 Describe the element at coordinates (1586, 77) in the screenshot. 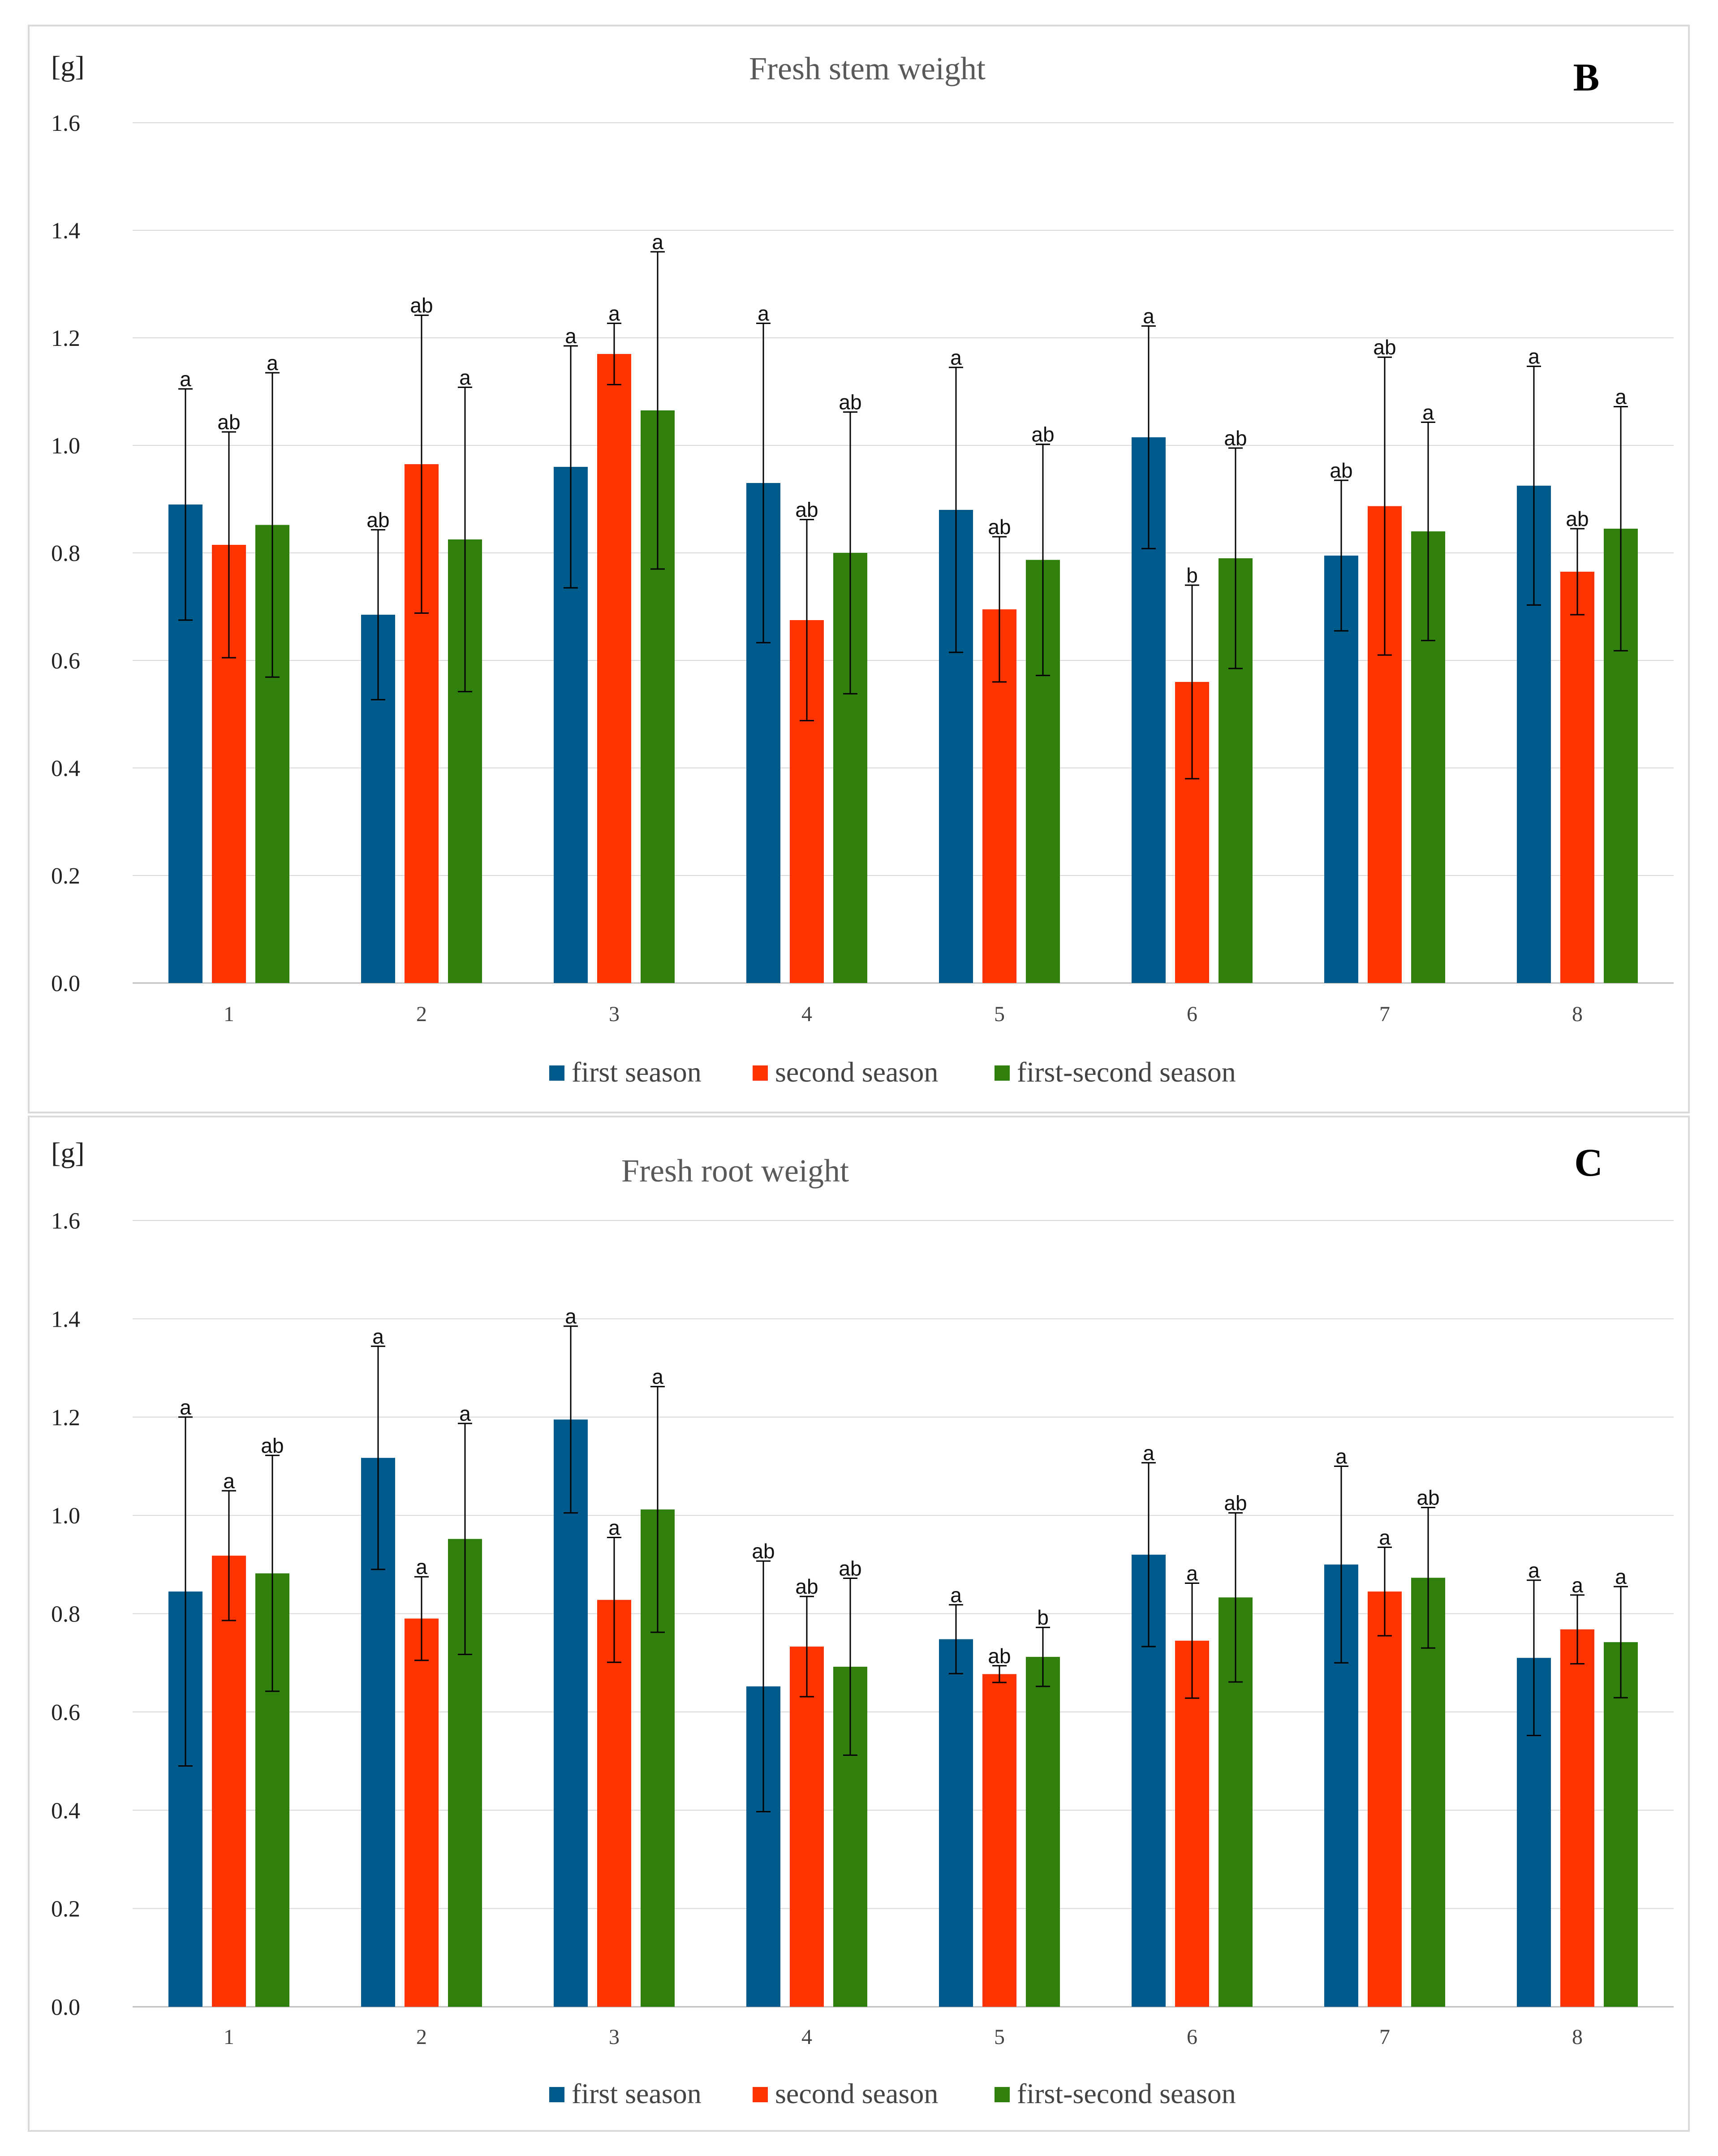

I see `panel-label: B` at that location.